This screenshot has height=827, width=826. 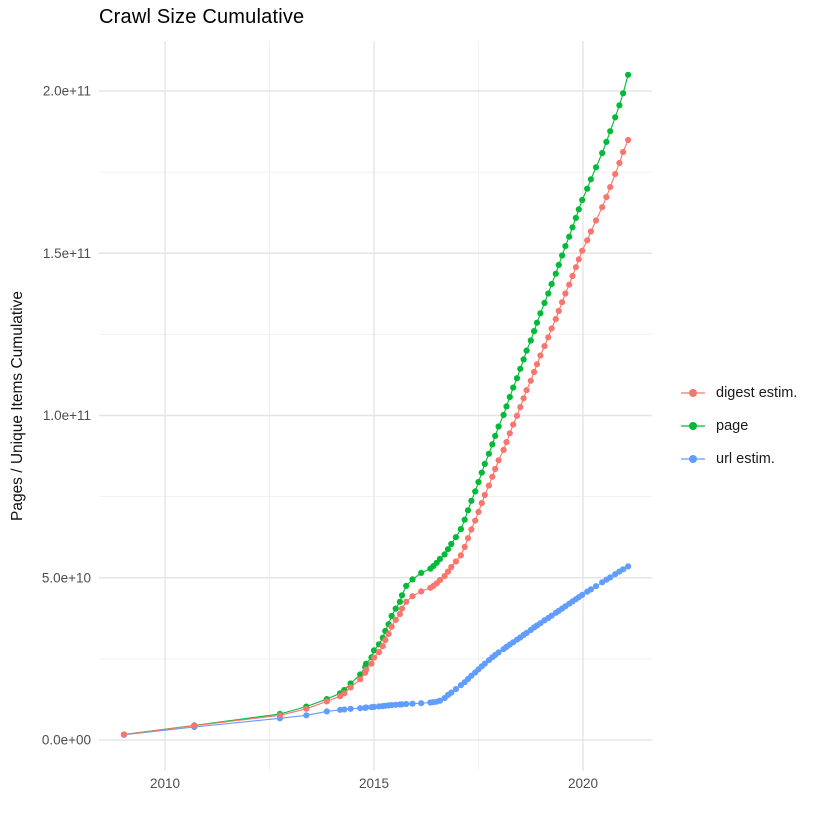 I want to click on legend-item-url-estim: url estim., so click(x=738, y=458).